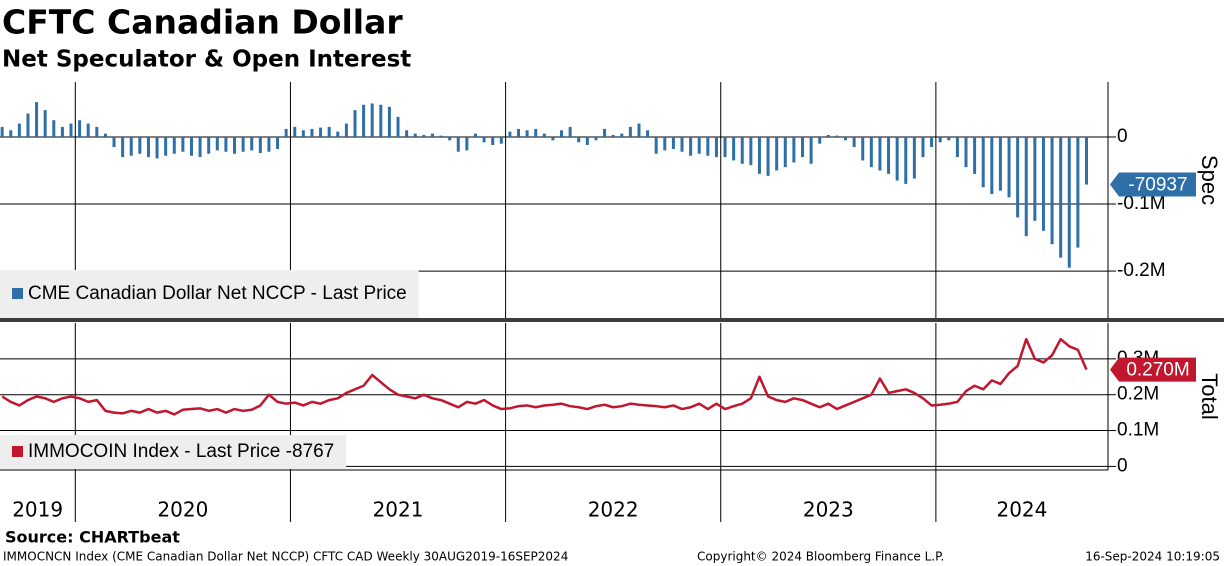  I want to click on legend-box, so click(209, 294).